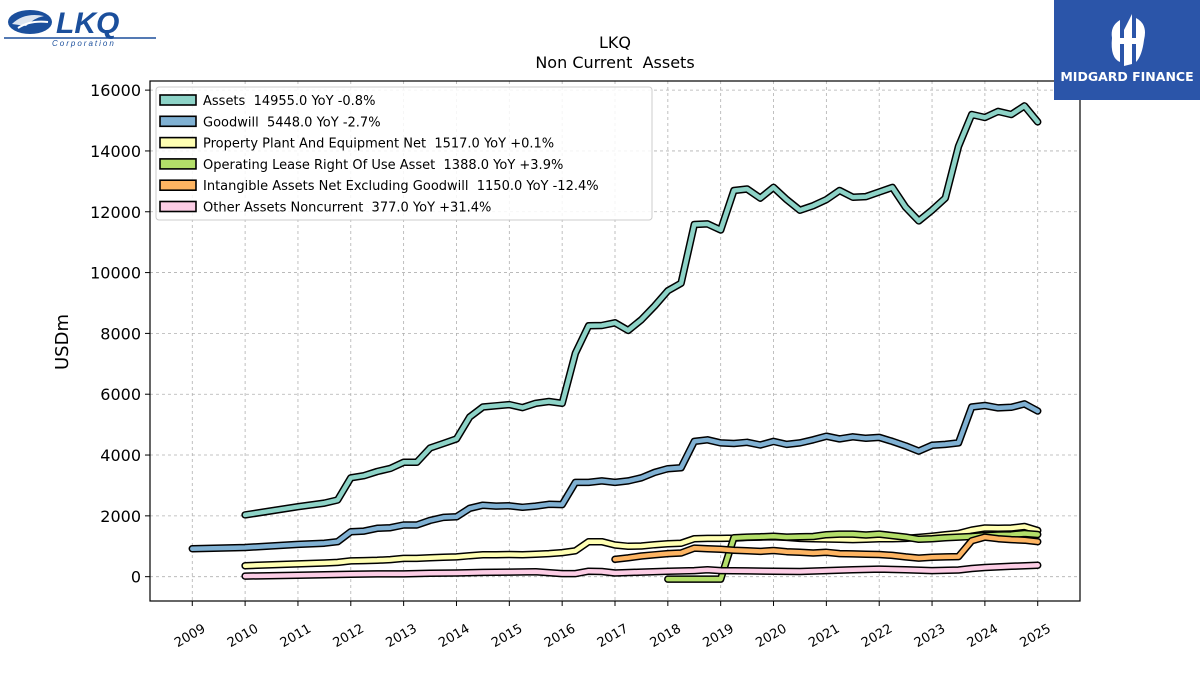  Describe the element at coordinates (719, 636) in the screenshot. I see `x-tick-label: 2019` at that location.